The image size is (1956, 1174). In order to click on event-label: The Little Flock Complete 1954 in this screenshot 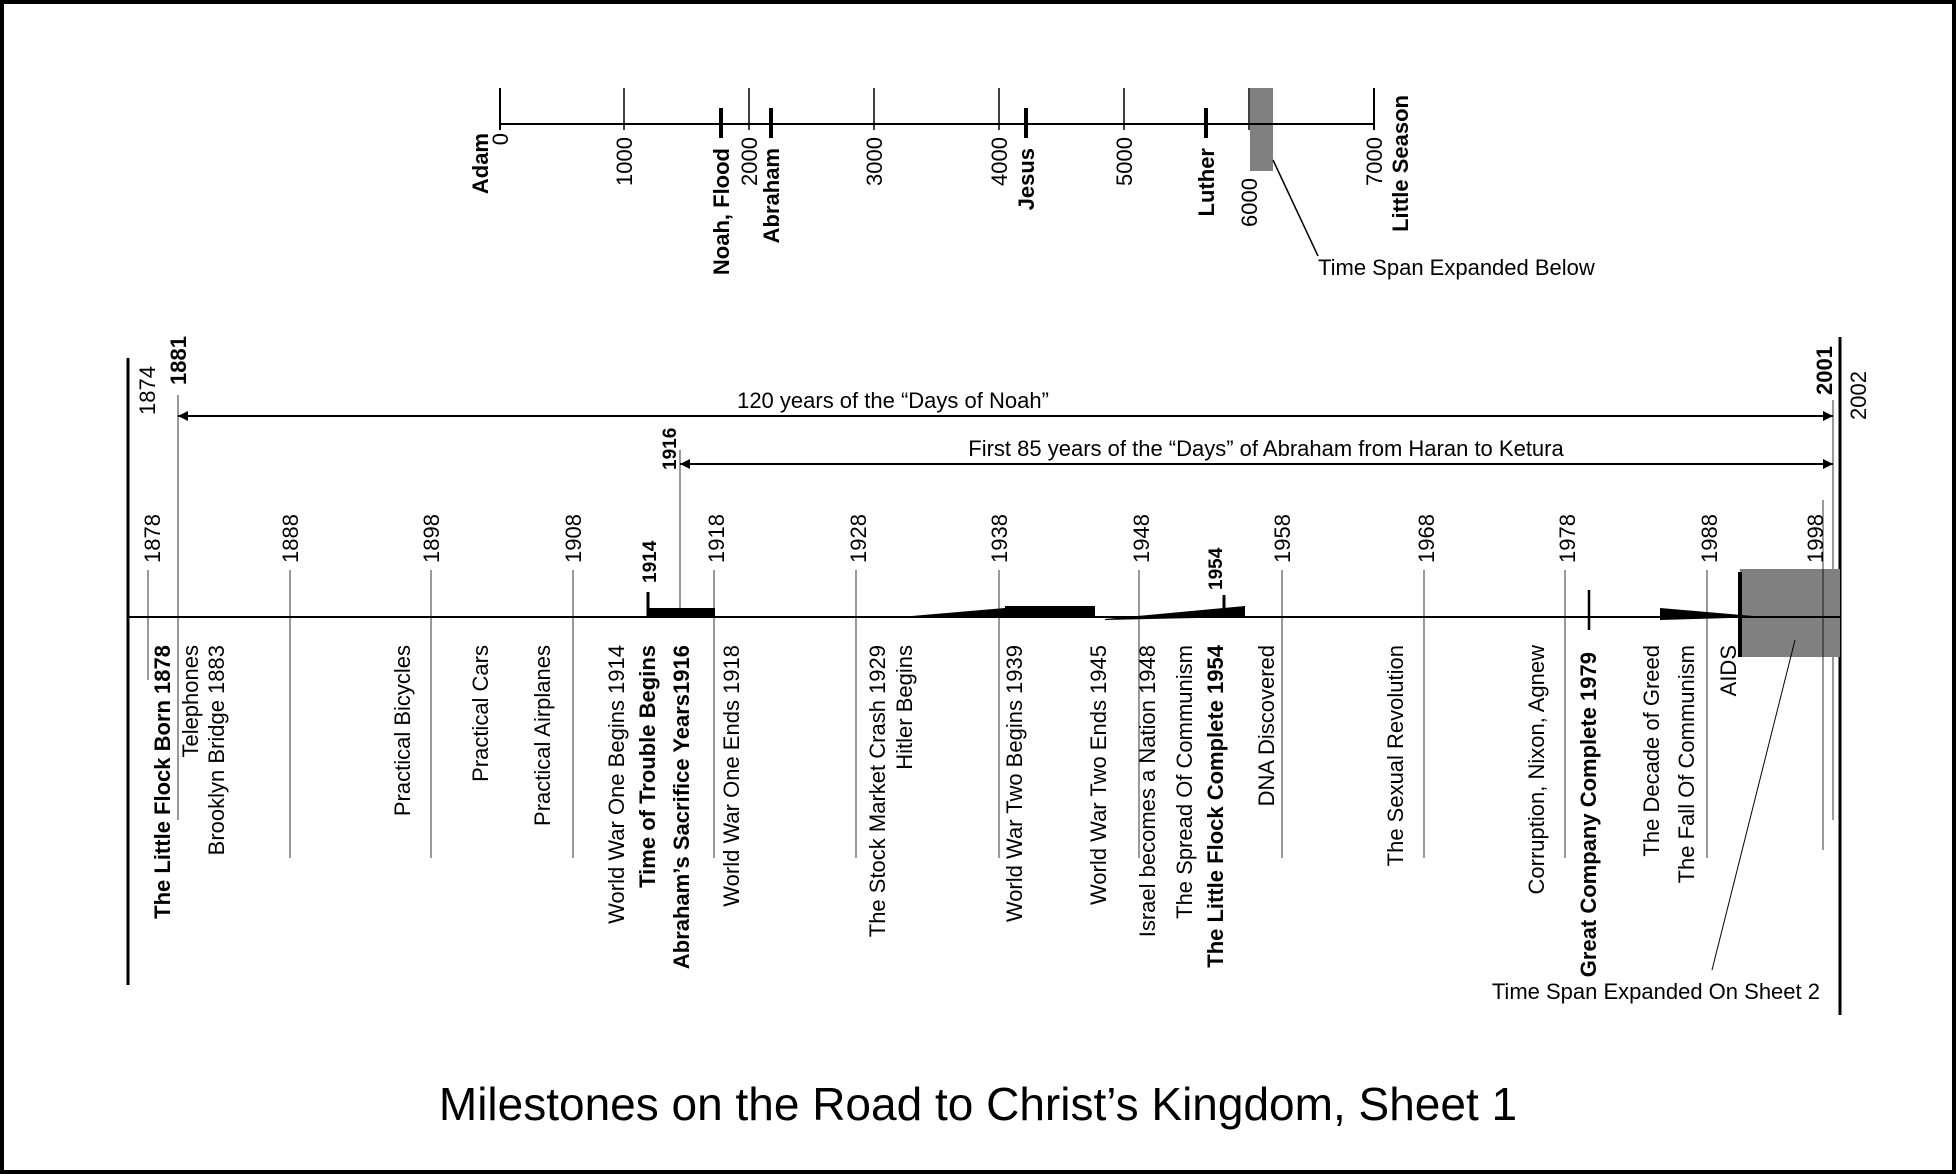, I will do `click(1215, 806)`.